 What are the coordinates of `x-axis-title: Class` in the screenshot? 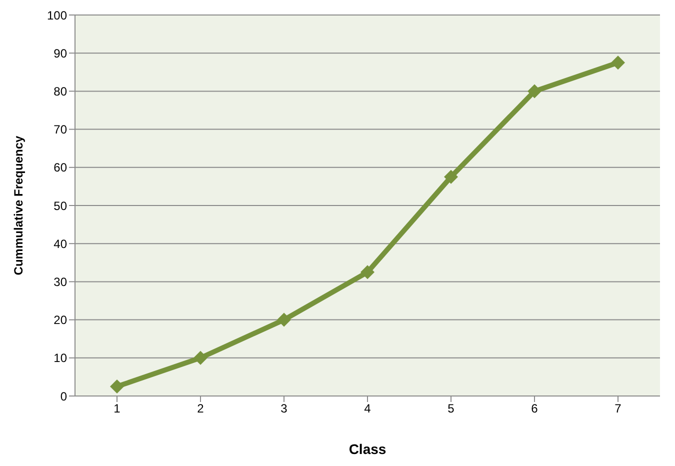 It's located at (367, 449).